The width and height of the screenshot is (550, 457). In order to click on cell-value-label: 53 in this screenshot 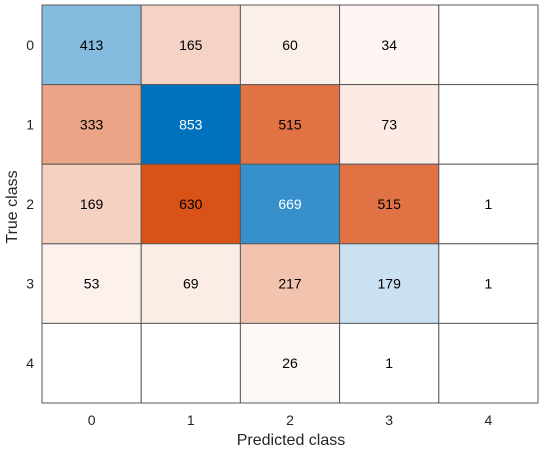, I will do `click(92, 284)`.